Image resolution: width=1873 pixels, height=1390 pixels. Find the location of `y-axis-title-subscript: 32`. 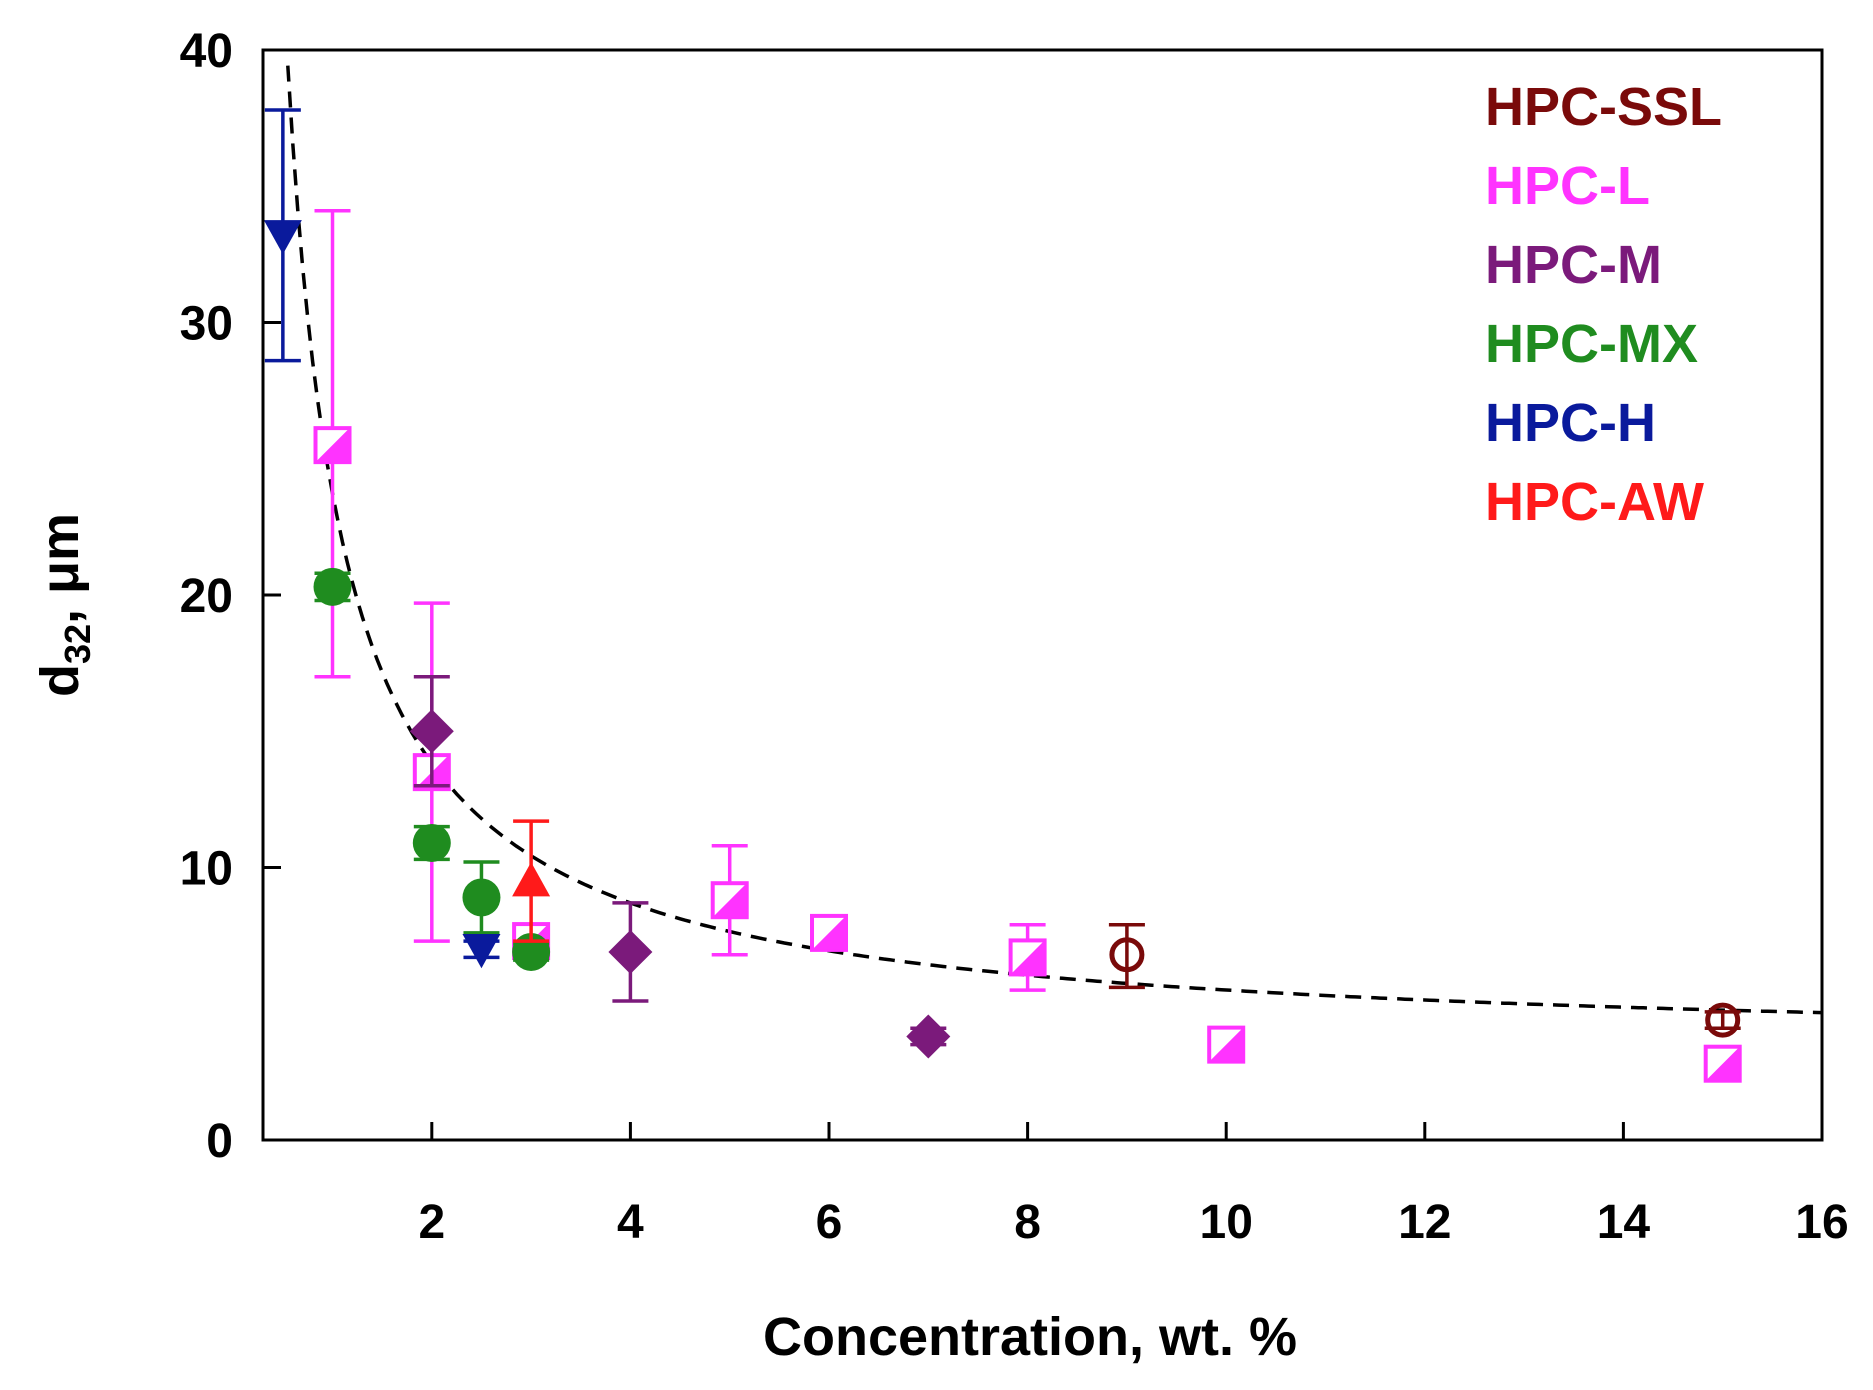

y-axis-title-subscript: 32 is located at coordinates (77, 644).